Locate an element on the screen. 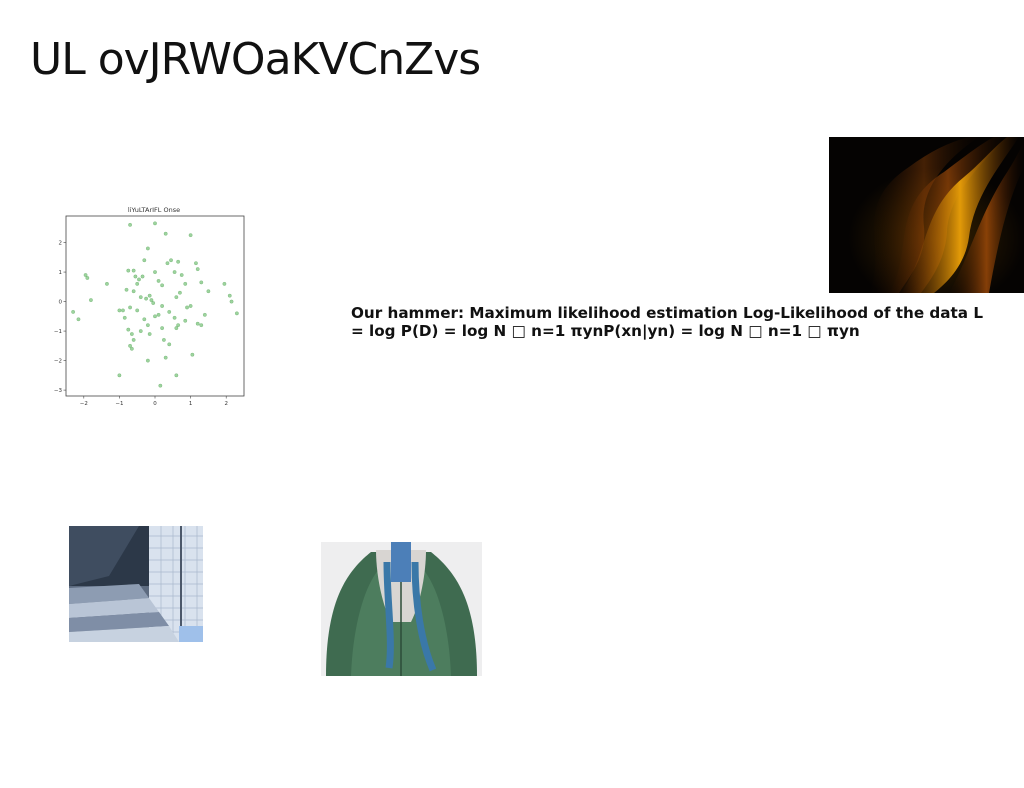 This screenshot has width=1024, height=788. y-tick-label: 1 is located at coordinates (61, 273).